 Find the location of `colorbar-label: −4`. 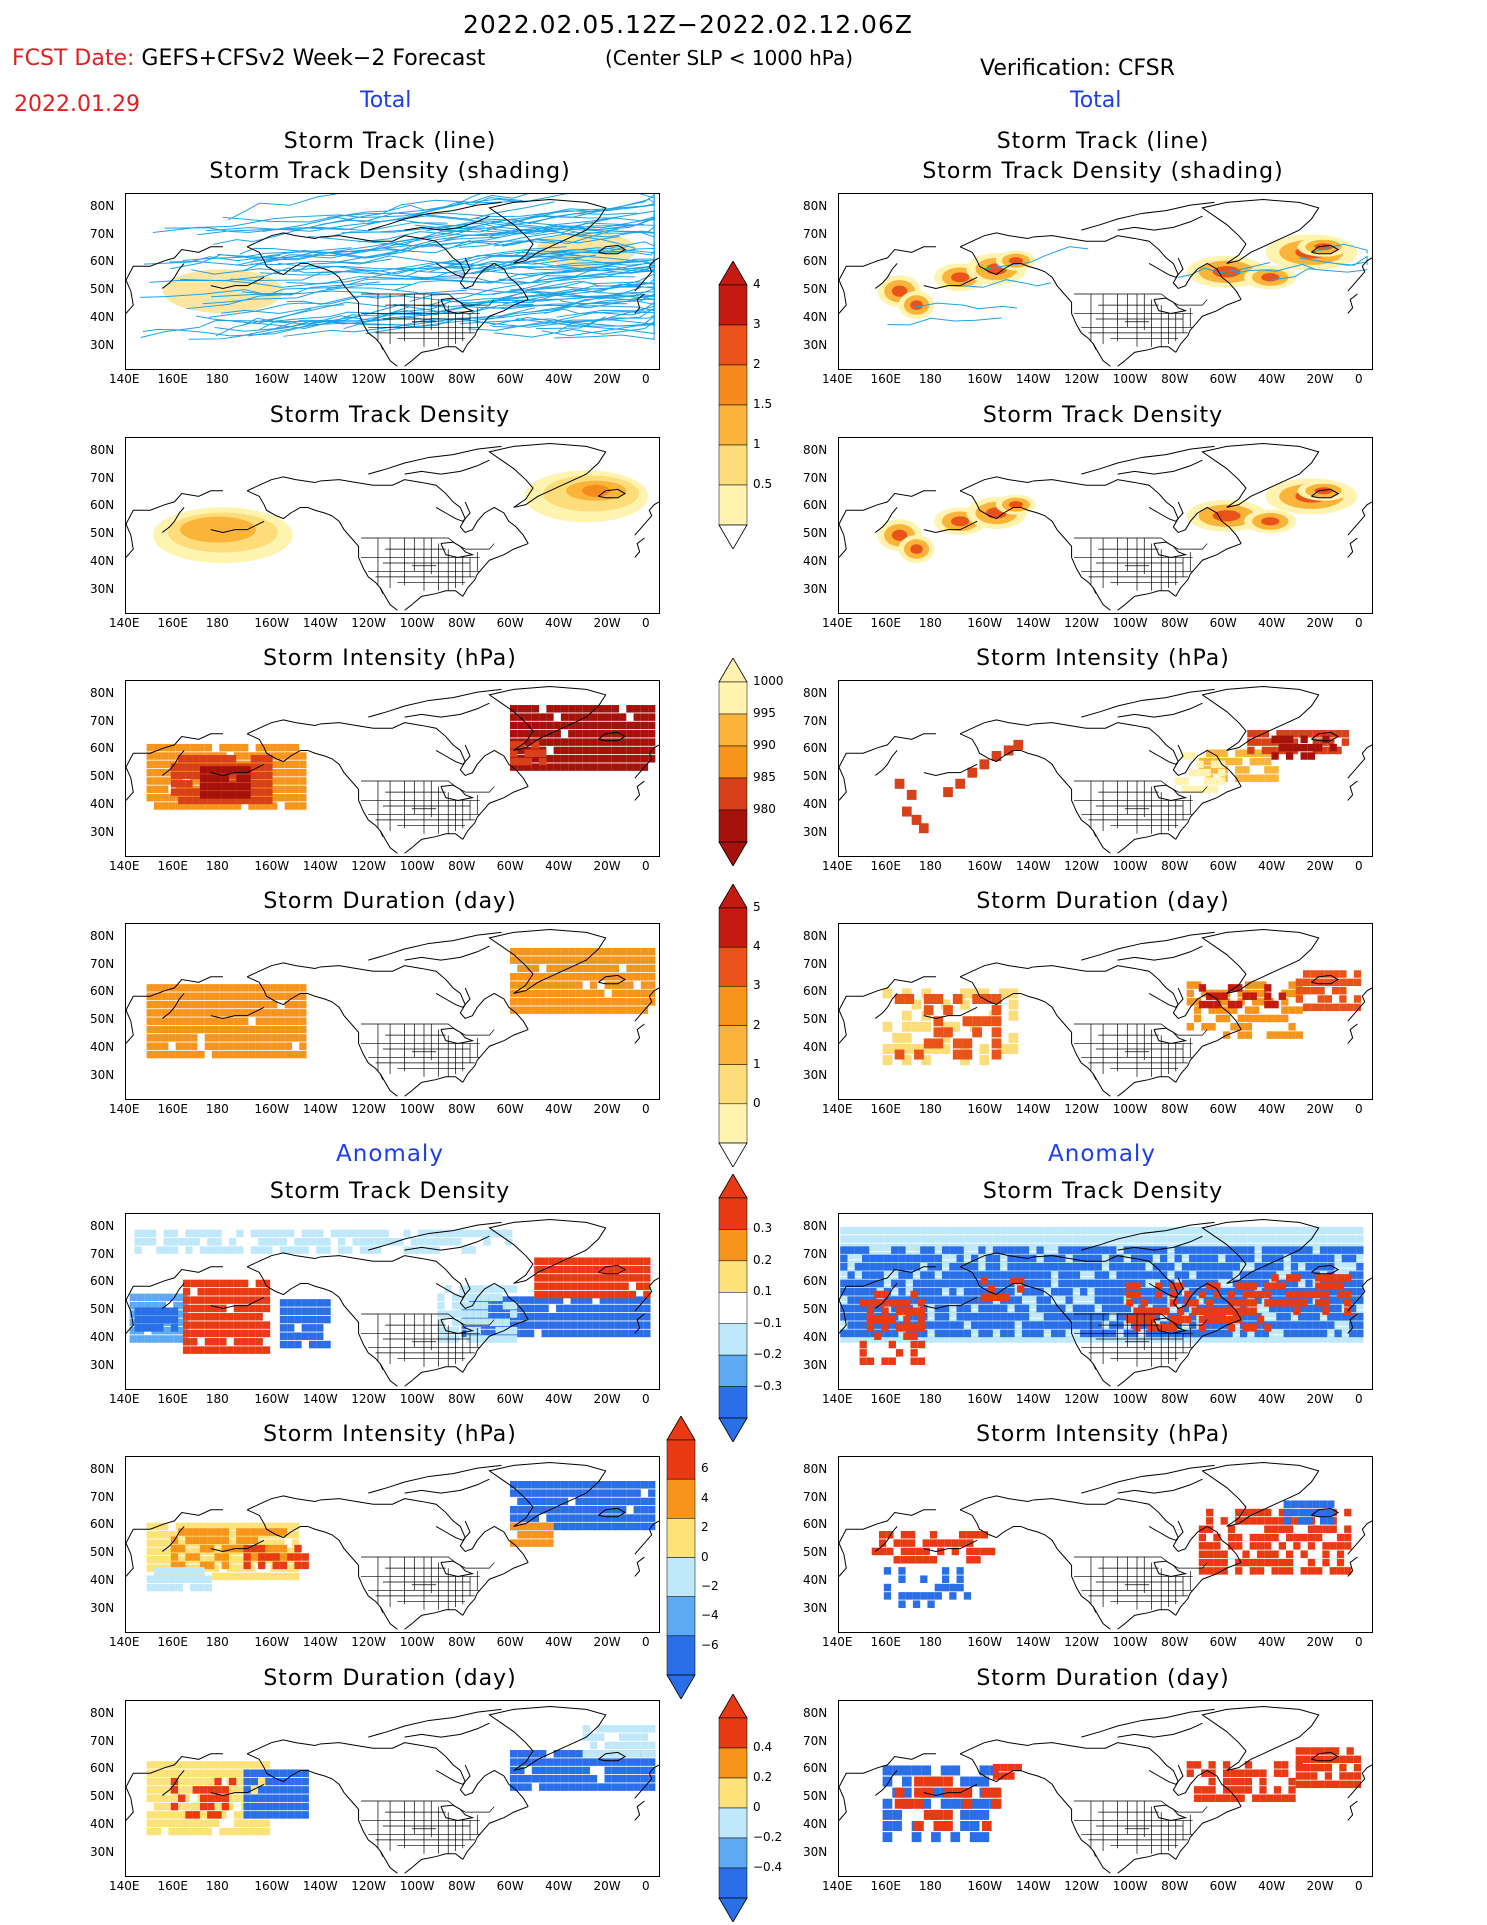

colorbar-label: −4 is located at coordinates (710, 1615).